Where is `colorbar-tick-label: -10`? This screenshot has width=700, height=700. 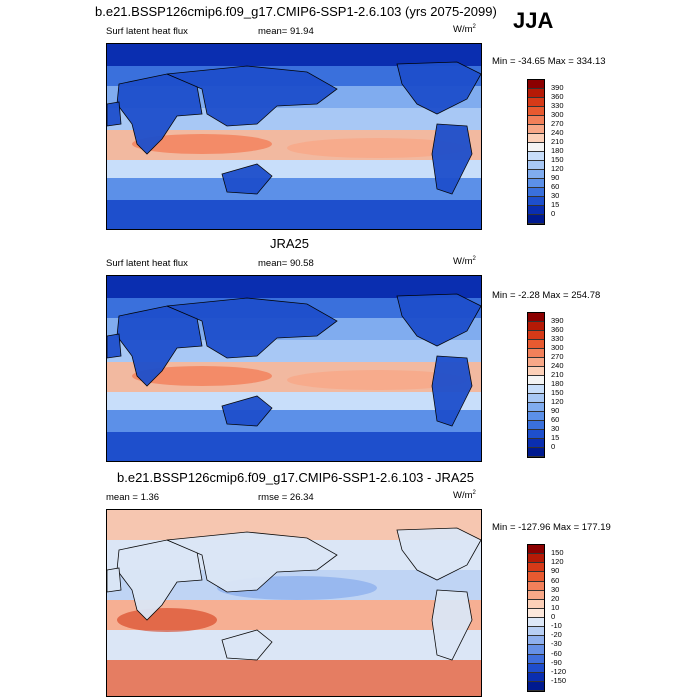 colorbar-tick-label: -10 is located at coordinates (556, 626).